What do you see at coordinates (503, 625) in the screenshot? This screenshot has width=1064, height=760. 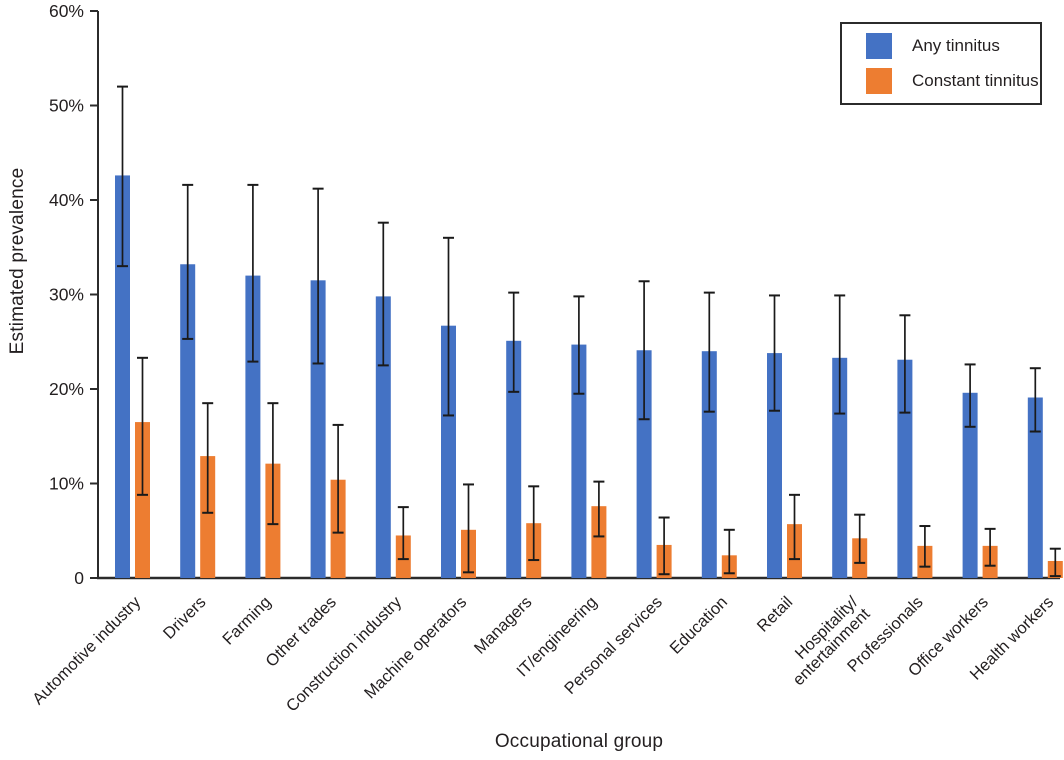 I see `x-category-label: Managers` at bounding box center [503, 625].